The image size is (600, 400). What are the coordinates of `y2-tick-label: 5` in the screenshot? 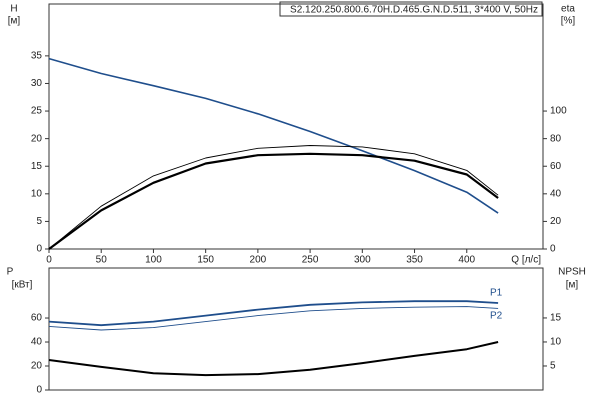 It's located at (553, 366).